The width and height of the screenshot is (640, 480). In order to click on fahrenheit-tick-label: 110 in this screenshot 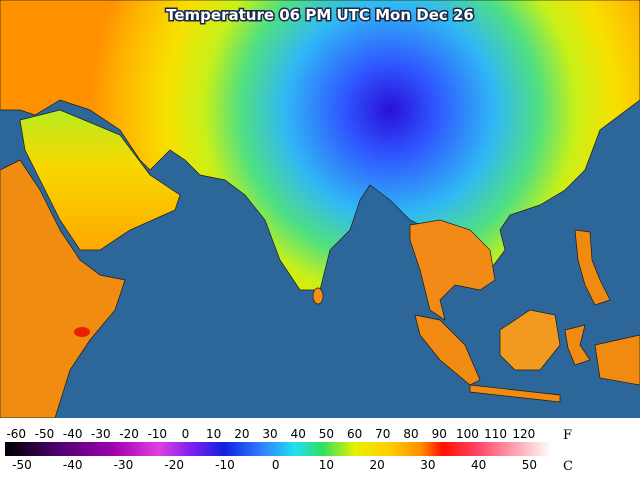, I will do `click(495, 434)`.